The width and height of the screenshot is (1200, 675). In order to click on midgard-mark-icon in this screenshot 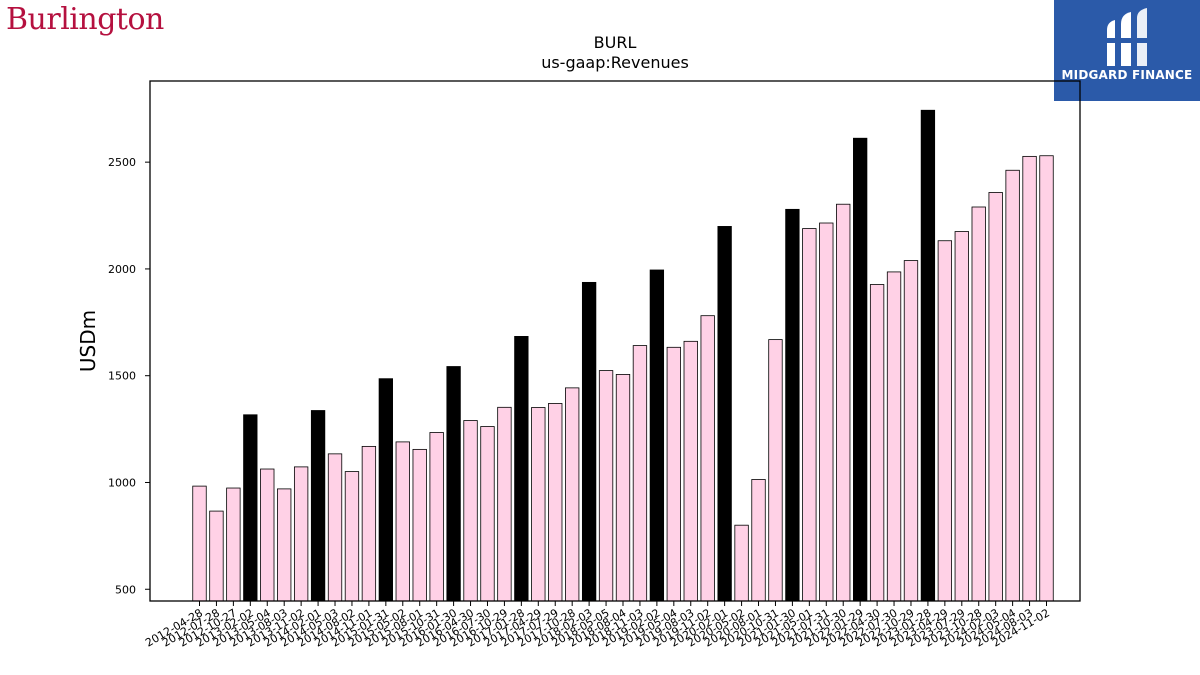, I will do `click(1127, 37)`.